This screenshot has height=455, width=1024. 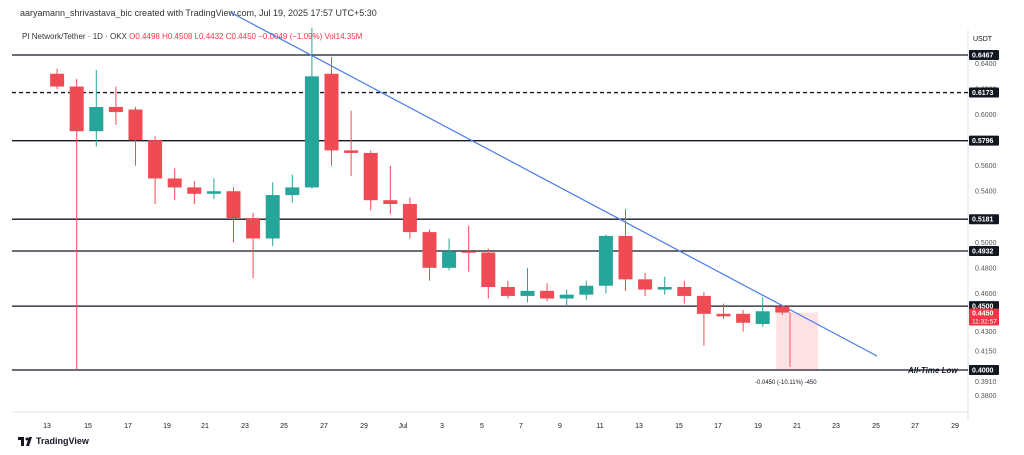 What do you see at coordinates (986, 332) in the screenshot?
I see `y-tick-label: 0.4300` at bounding box center [986, 332].